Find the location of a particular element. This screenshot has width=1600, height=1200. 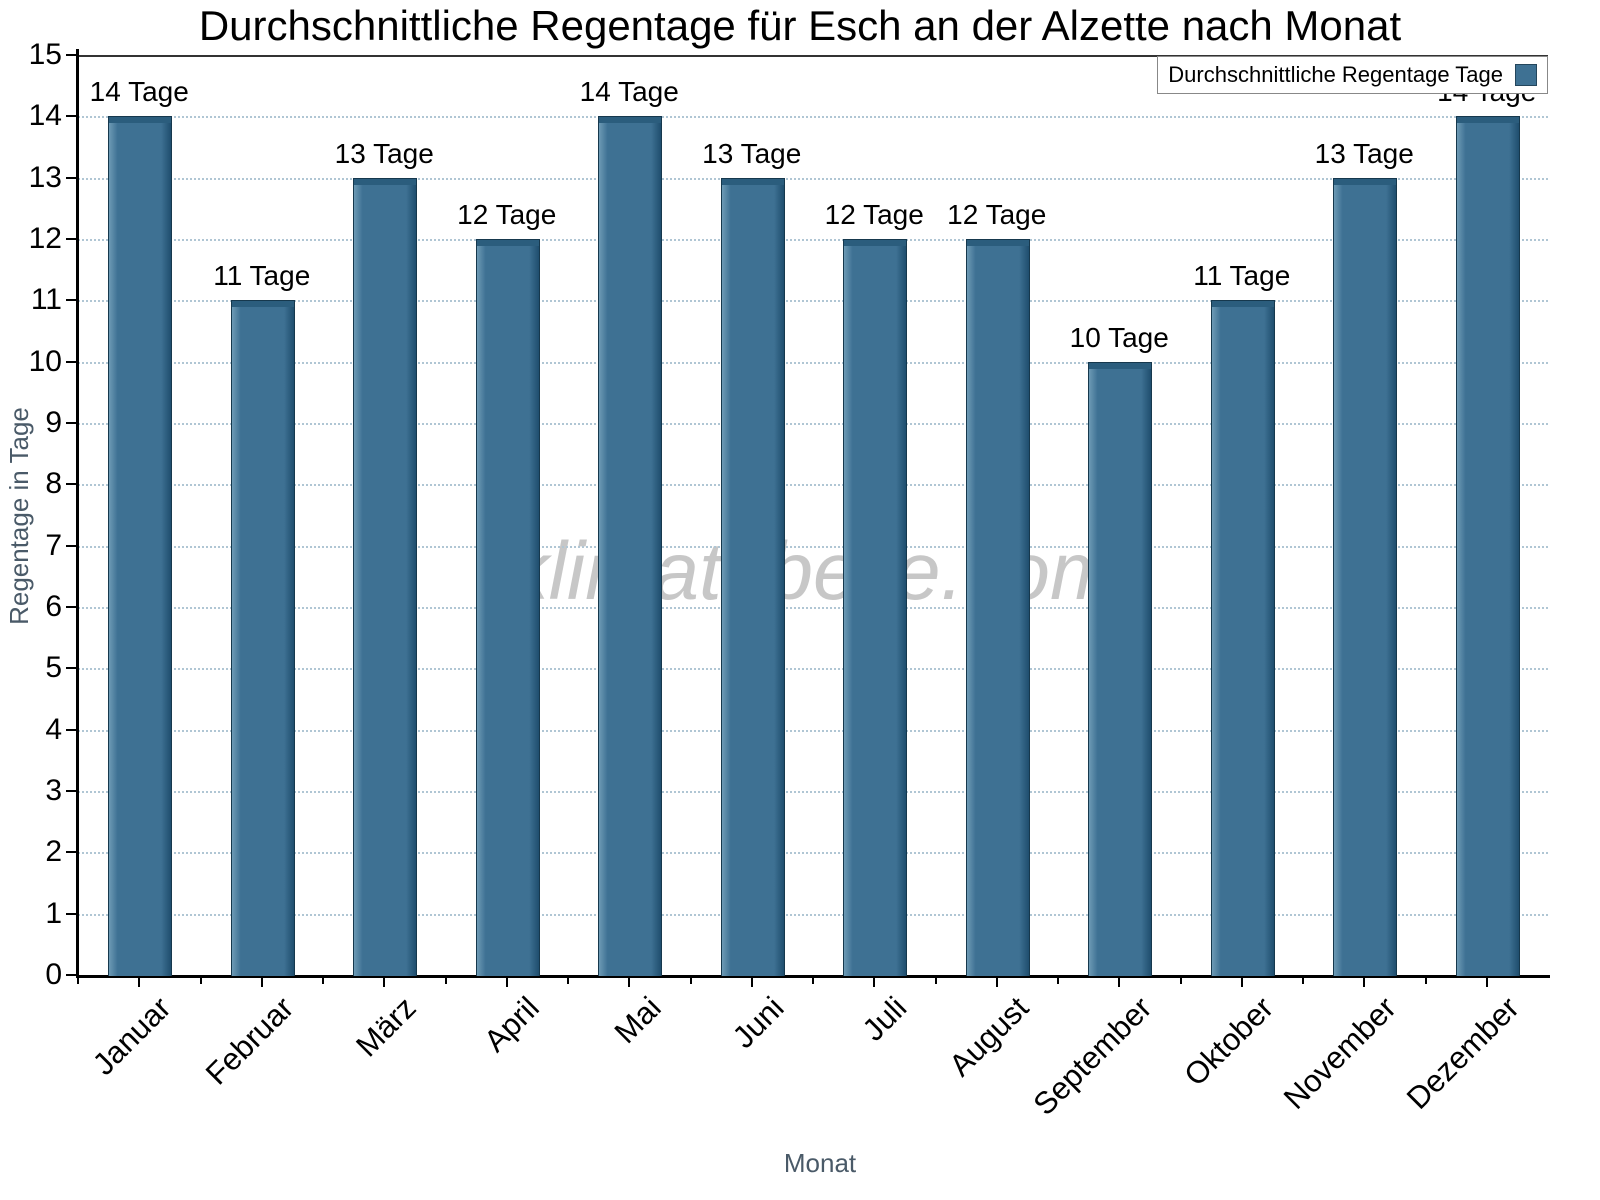

bar-august is located at coordinates (997, 607).